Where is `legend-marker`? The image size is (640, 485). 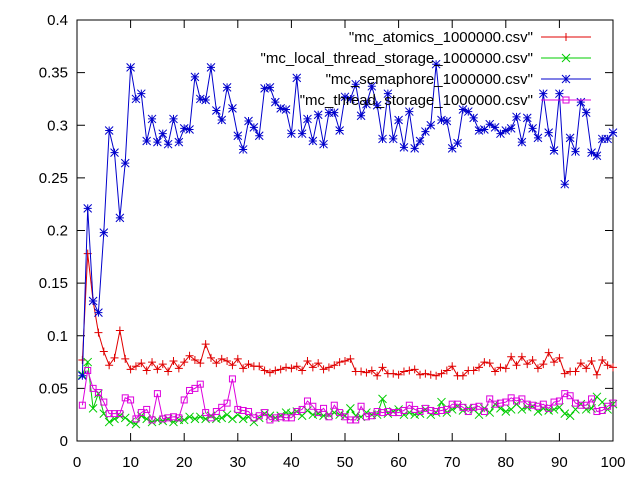 legend-marker is located at coordinates (566, 58).